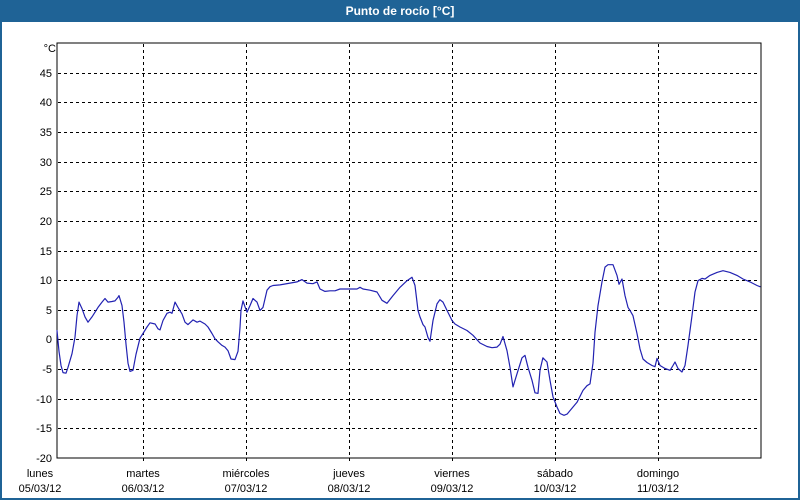 The height and width of the screenshot is (500, 800). What do you see at coordinates (46, 163) in the screenshot?
I see `y-tick-label: 30` at bounding box center [46, 163].